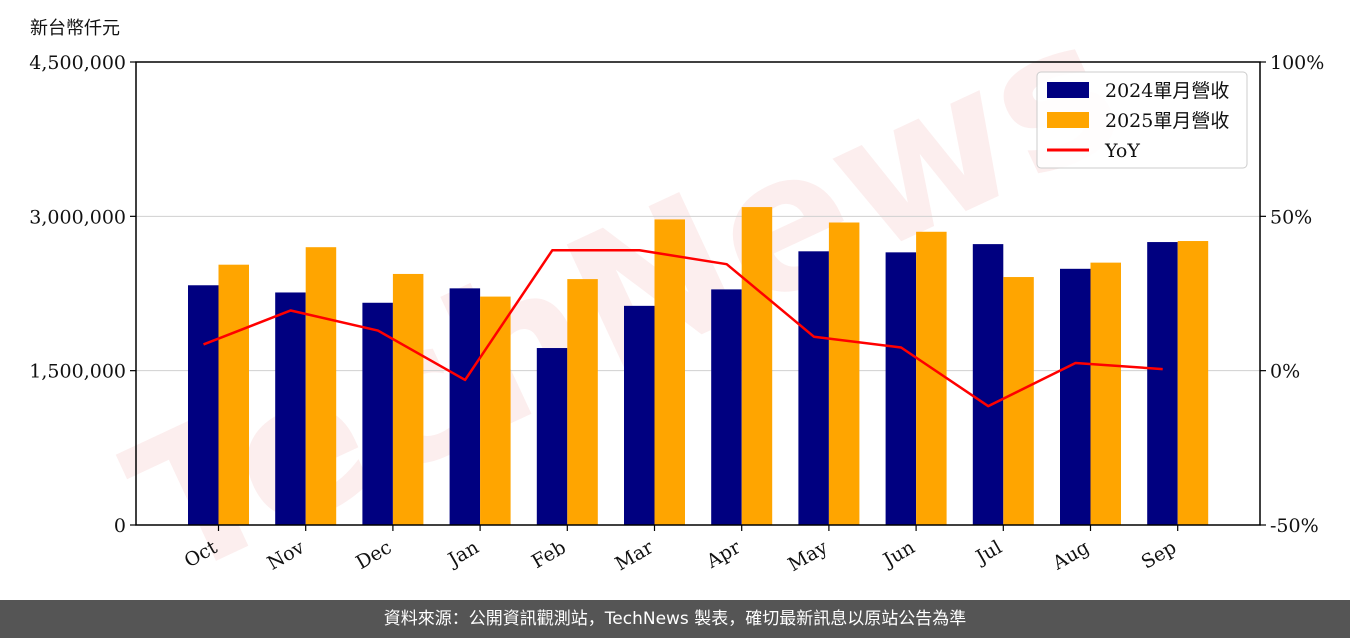 This screenshot has height=638, width=1350. Describe the element at coordinates (549, 554) in the screenshot. I see `x-tick-label-feb: Feb` at that location.